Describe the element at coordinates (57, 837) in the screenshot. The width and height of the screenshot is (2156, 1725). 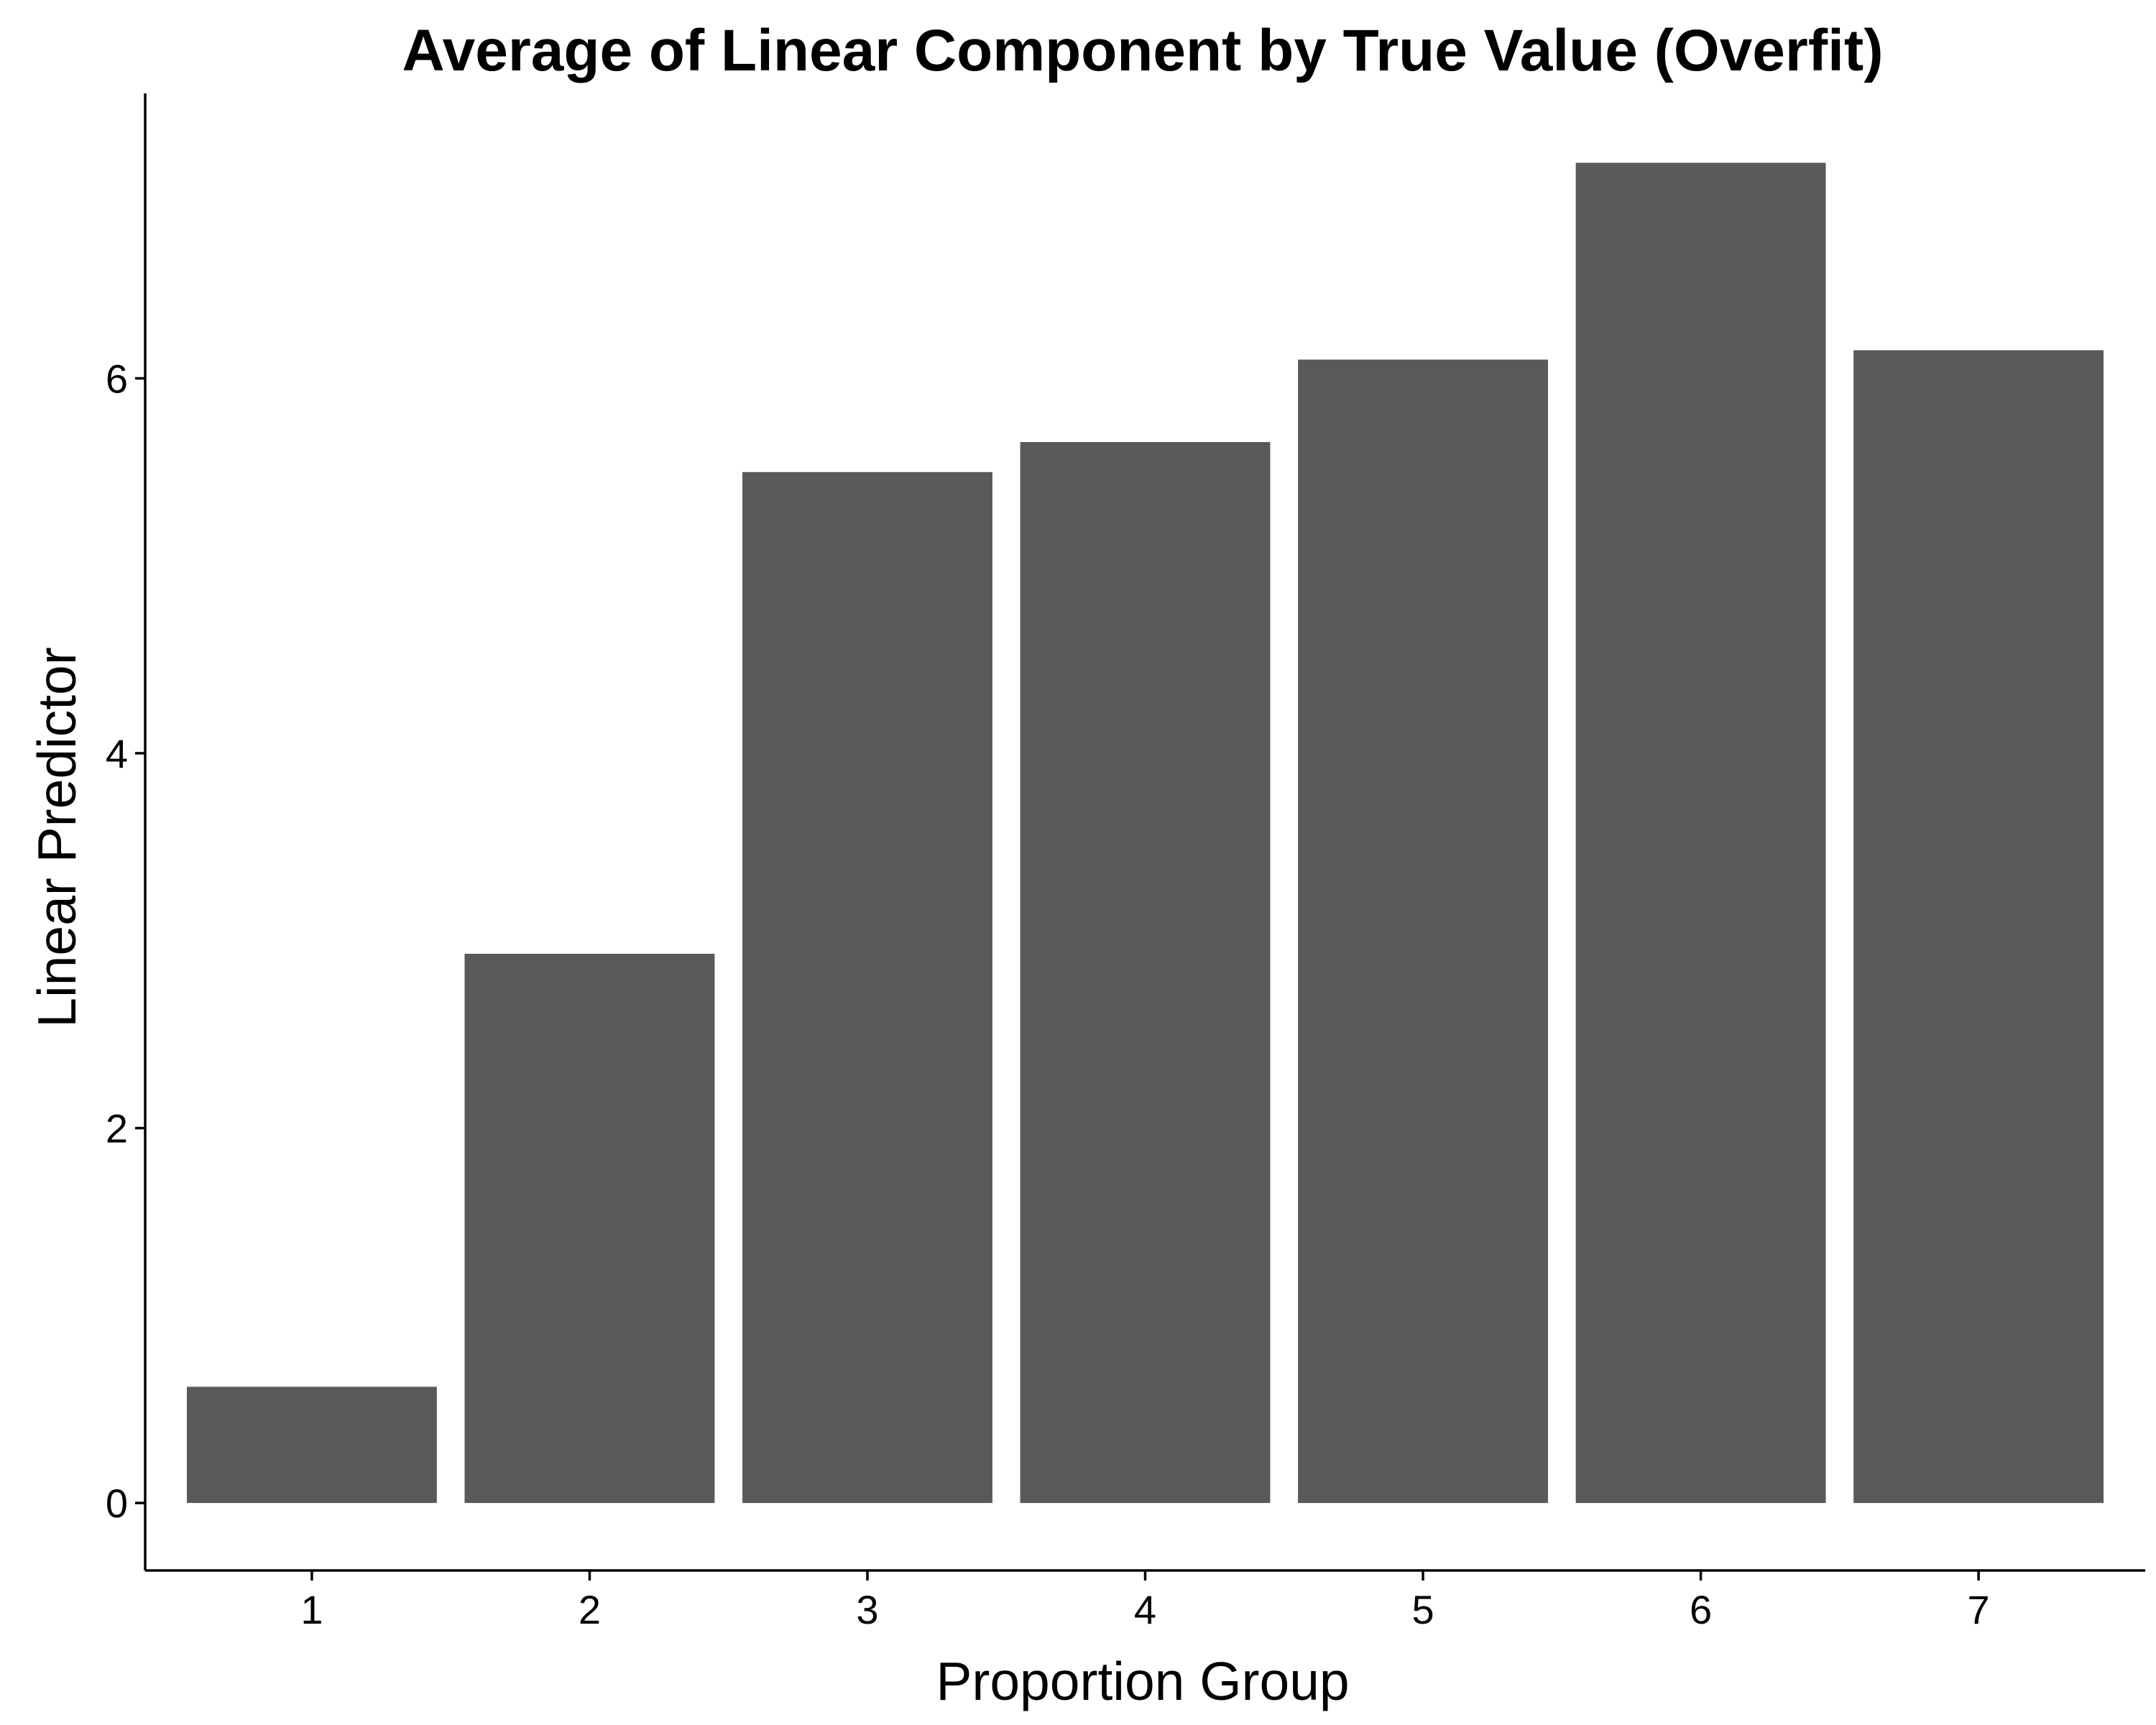
I see `y-axis-title: Linear Predictor` at that location.